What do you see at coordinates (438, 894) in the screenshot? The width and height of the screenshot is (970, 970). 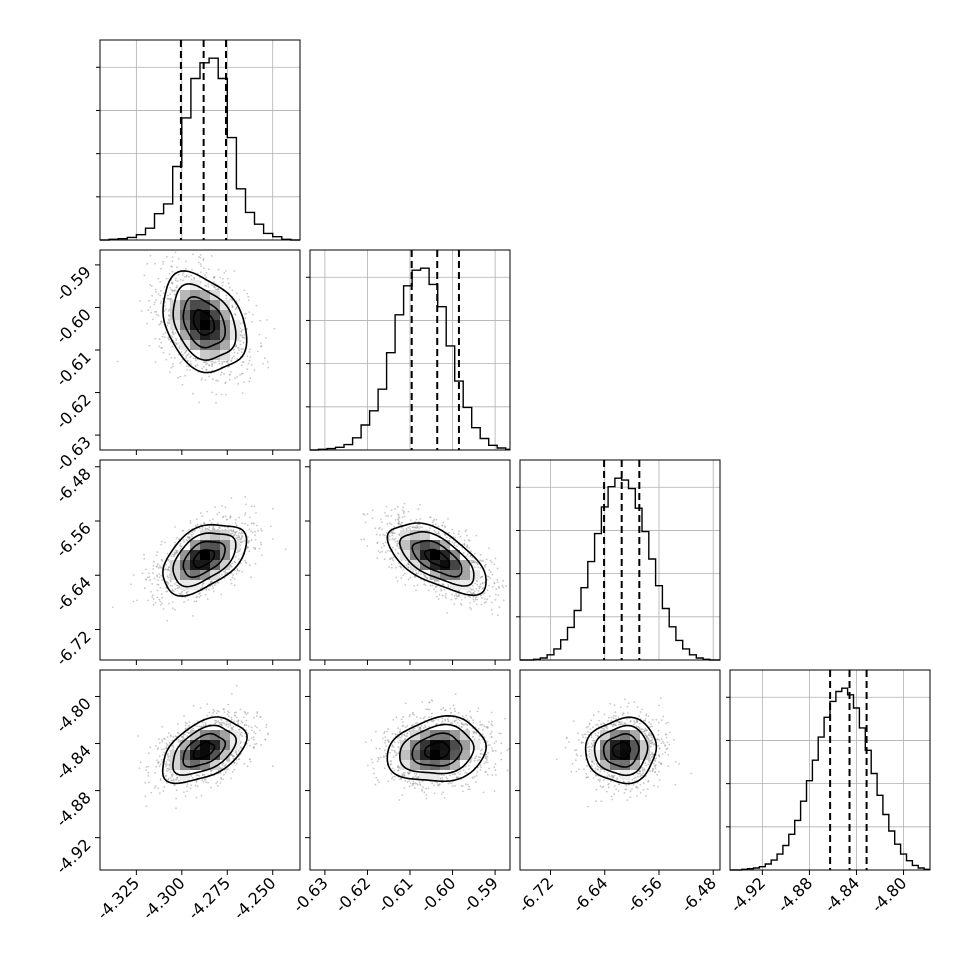 I see `x-tick-label: -0.60` at bounding box center [438, 894].